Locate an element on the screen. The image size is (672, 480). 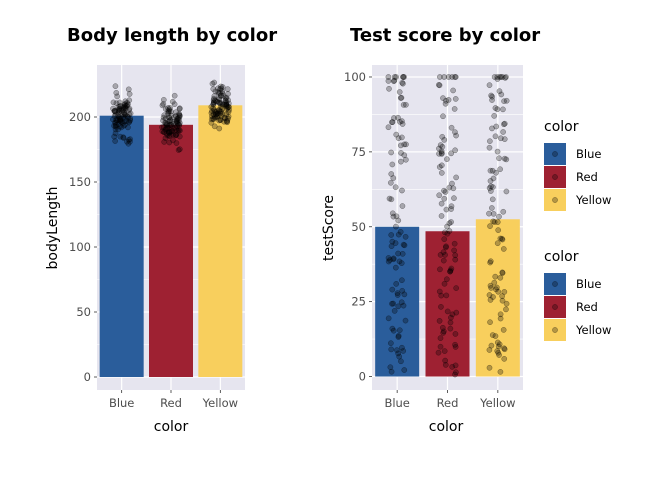
legend-label: Yellow is located at coordinates (593, 200).